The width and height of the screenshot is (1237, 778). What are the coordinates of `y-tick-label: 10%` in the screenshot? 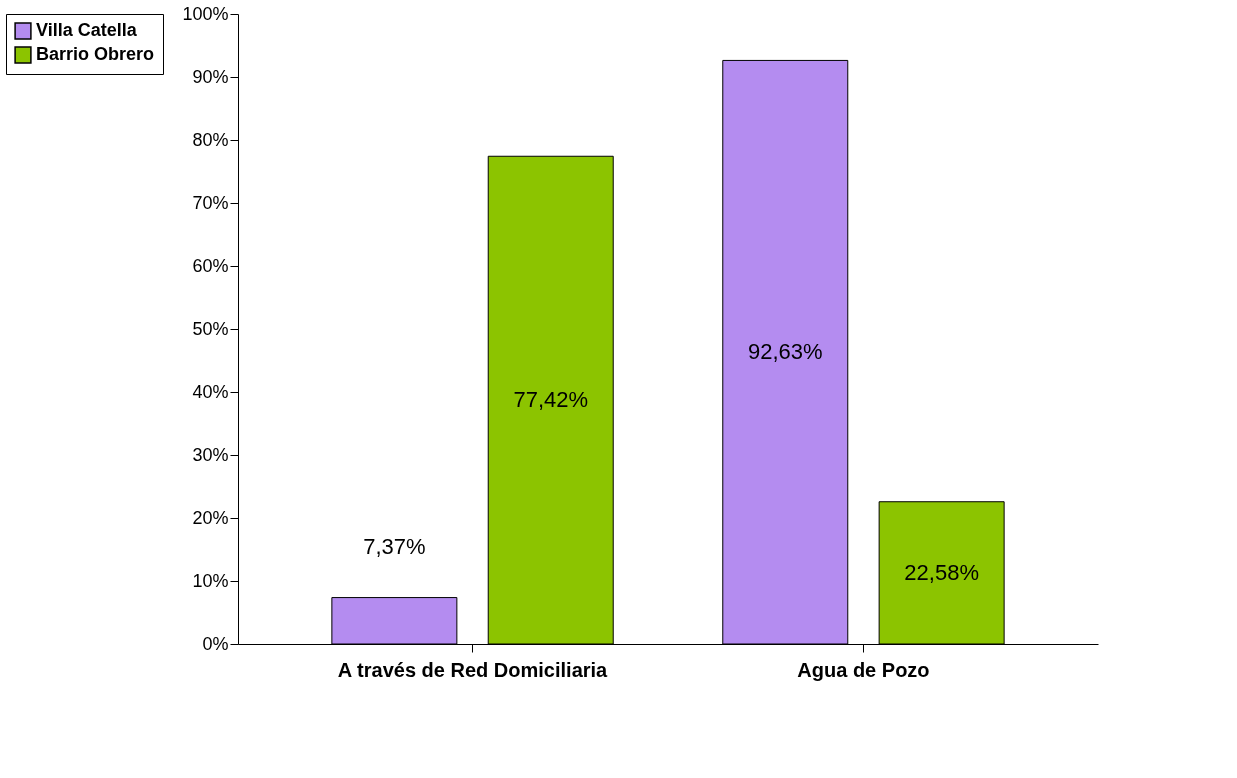 It's located at (210, 580).